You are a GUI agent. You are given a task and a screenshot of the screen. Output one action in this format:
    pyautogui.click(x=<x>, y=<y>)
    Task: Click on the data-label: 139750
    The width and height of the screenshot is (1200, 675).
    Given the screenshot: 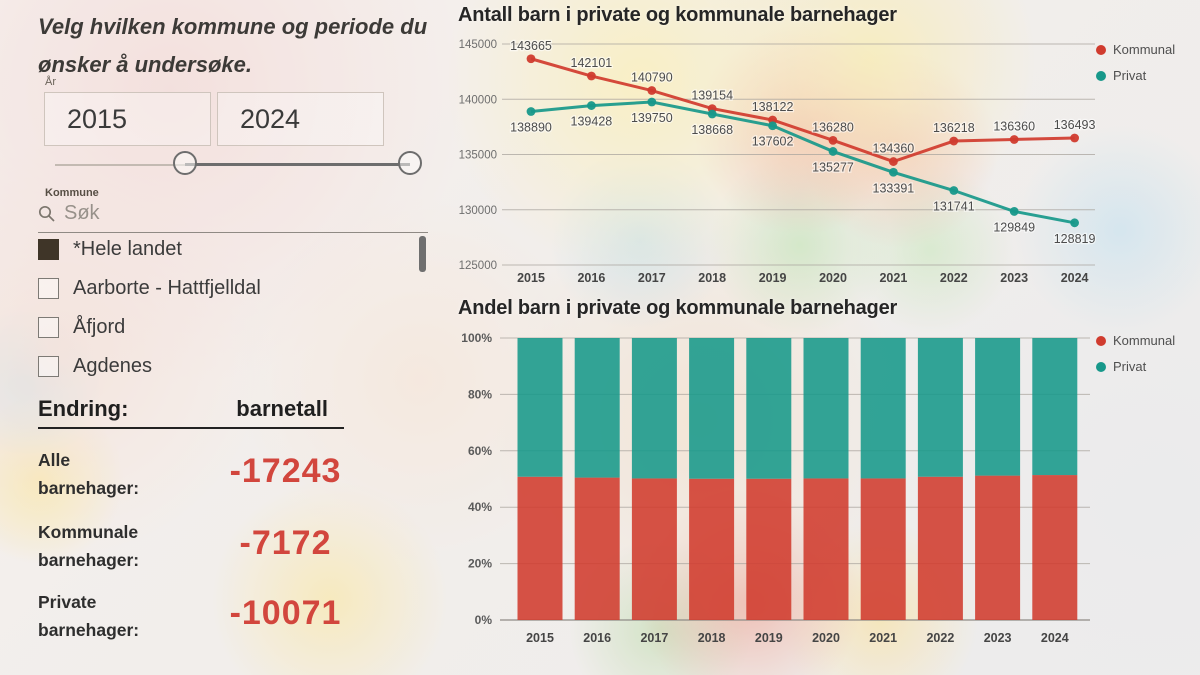 What is the action you would take?
    pyautogui.click(x=652, y=118)
    